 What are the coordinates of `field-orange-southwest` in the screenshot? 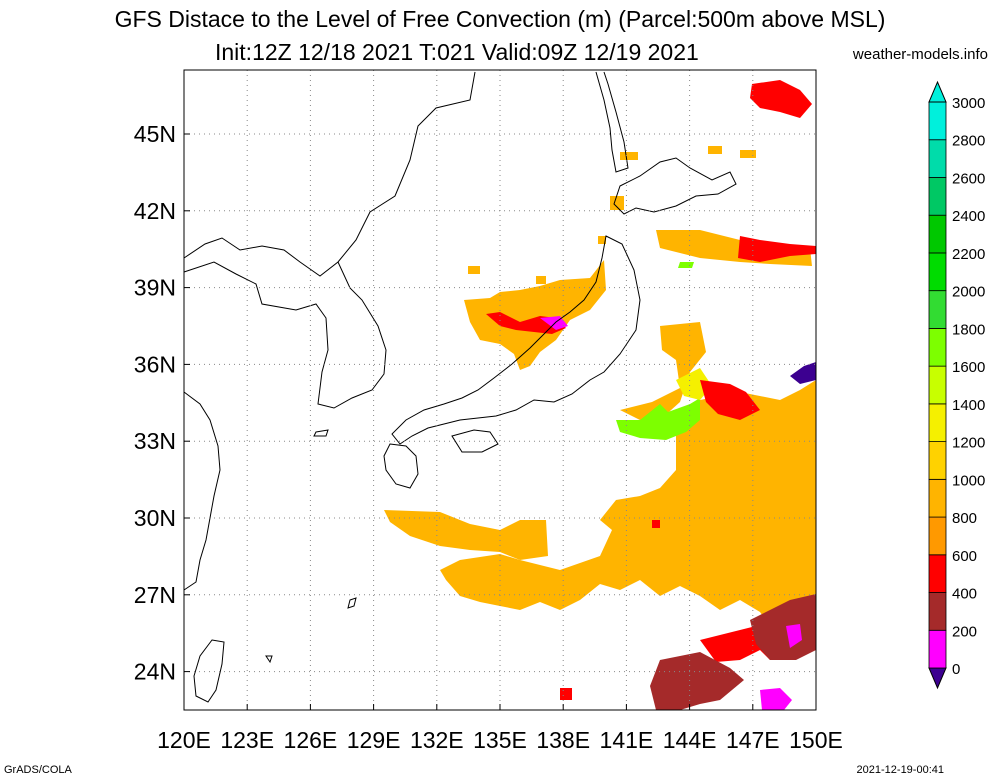 It's located at (466, 535).